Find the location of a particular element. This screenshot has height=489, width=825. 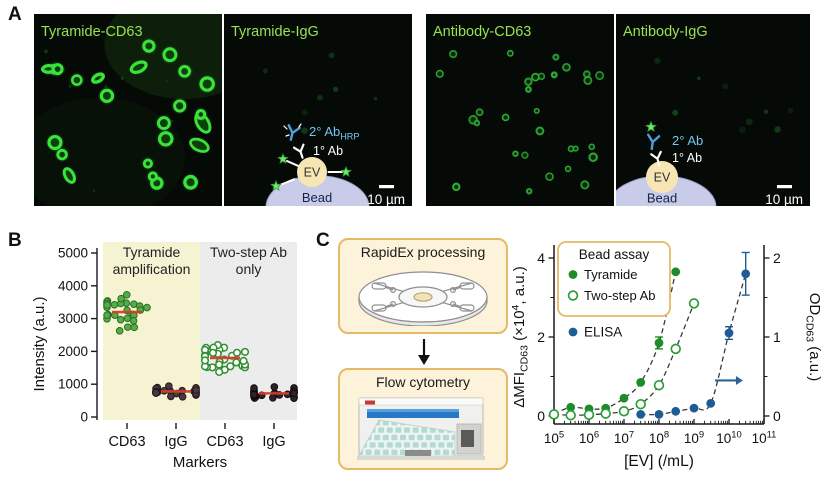

series-elisa is located at coordinates (693, 335).